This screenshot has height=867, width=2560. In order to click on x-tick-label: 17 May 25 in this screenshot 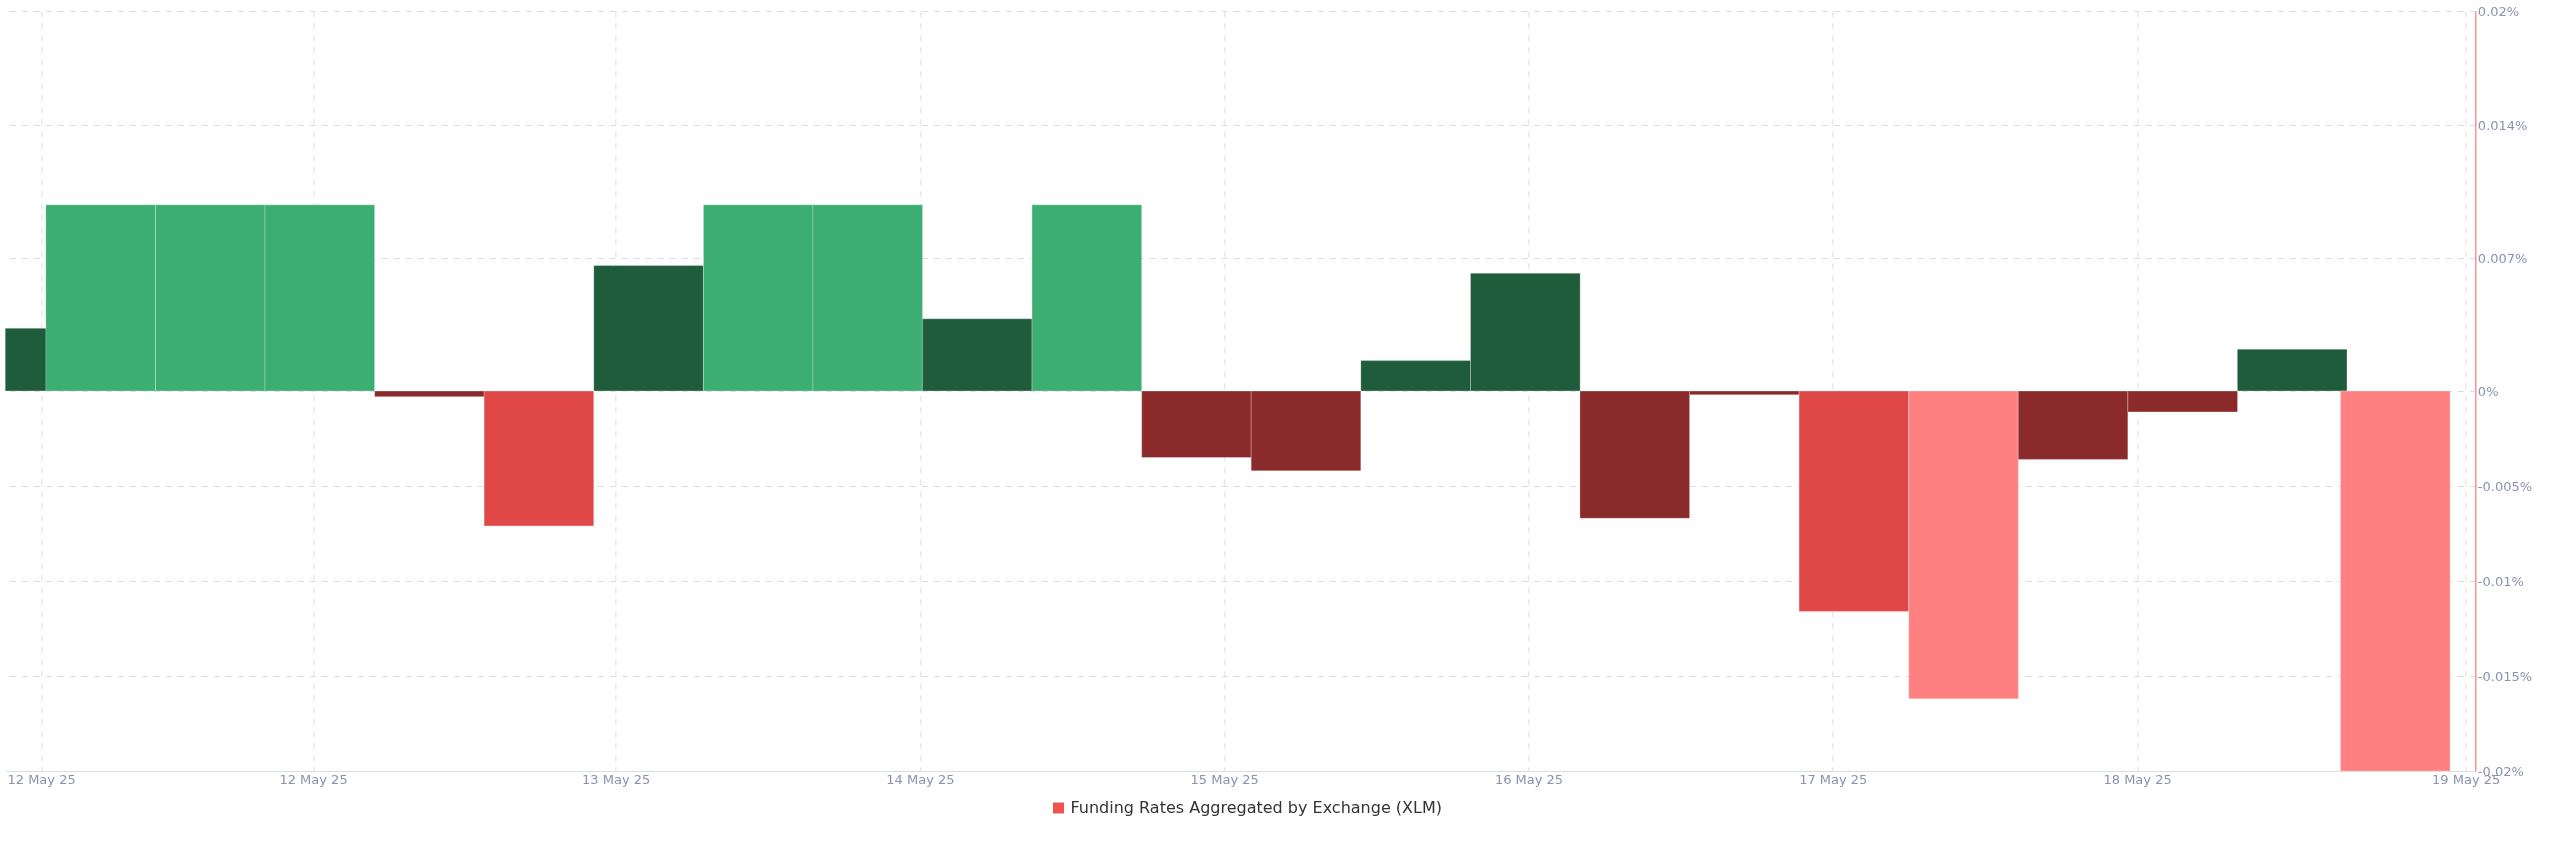, I will do `click(1833, 779)`.